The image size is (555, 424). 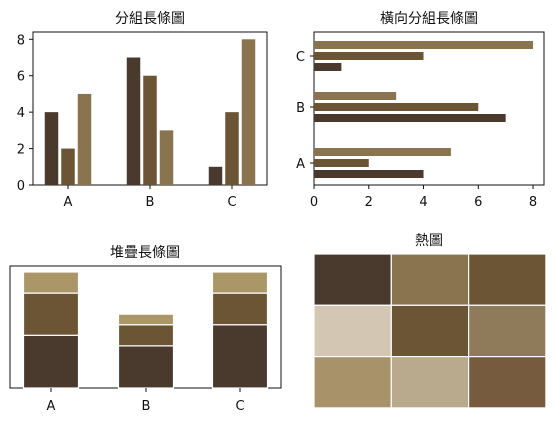 What do you see at coordinates (21, 77) in the screenshot?
I see `y-tick-label: 6` at bounding box center [21, 77].